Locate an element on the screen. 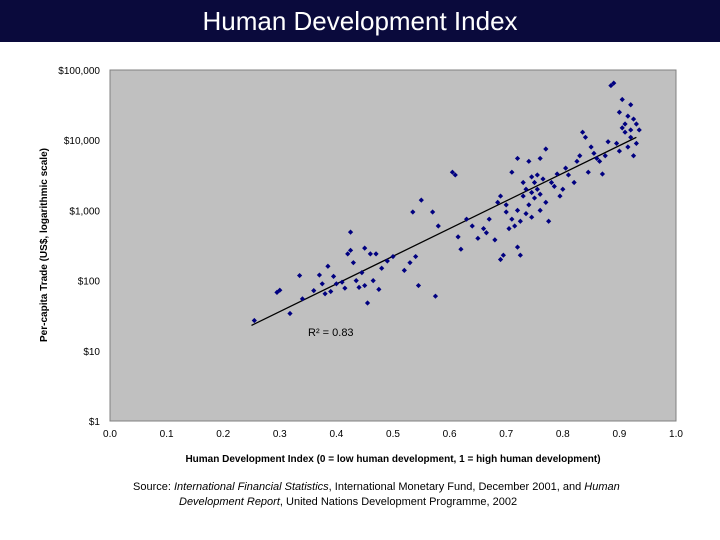 This screenshot has width=720, height=540. y-tick-label: $1,000 is located at coordinates (84, 211).